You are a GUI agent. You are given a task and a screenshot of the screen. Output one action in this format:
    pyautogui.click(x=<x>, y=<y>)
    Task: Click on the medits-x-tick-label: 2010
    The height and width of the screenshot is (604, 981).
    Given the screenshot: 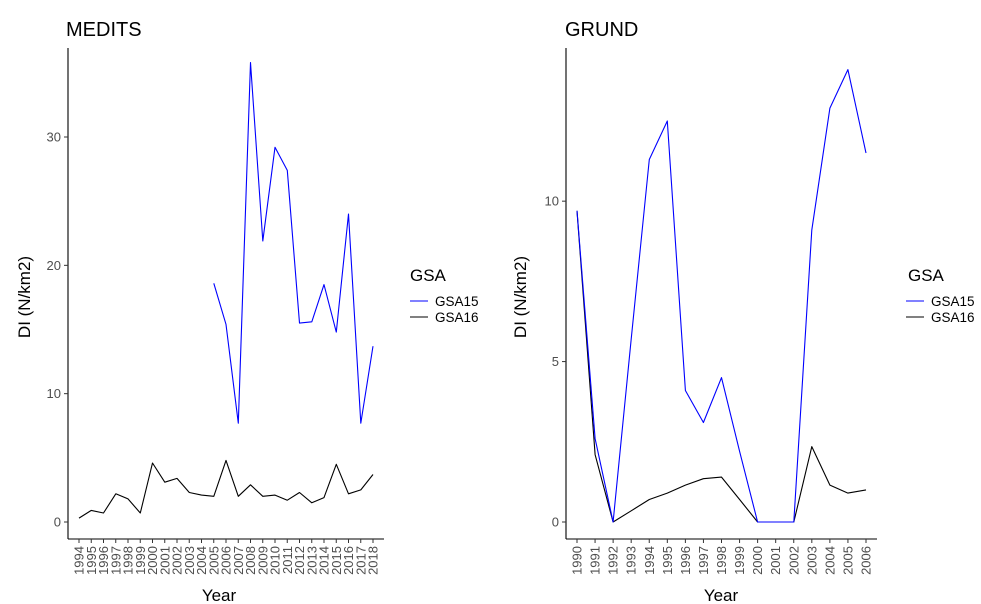 What is the action you would take?
    pyautogui.click(x=275, y=560)
    